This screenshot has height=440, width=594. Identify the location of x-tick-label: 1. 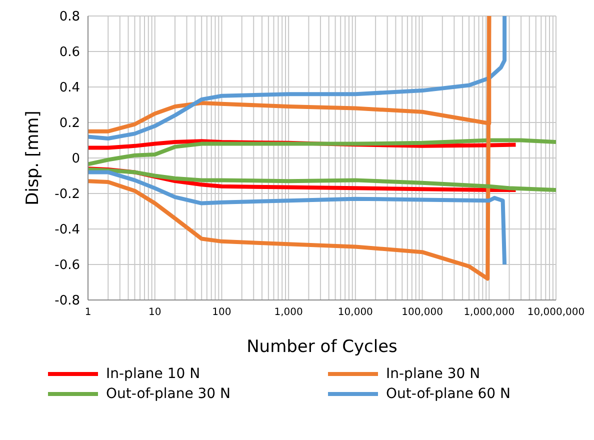
(88, 312).